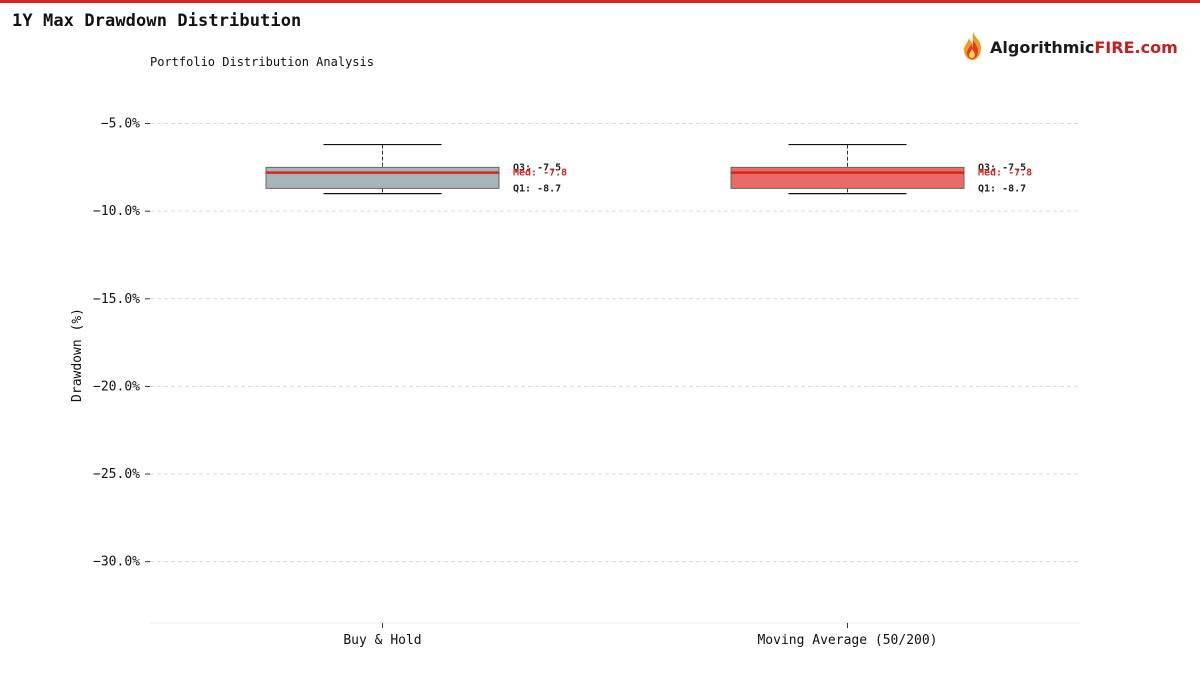  I want to click on y-tick-label: −15.0%, so click(116, 299).